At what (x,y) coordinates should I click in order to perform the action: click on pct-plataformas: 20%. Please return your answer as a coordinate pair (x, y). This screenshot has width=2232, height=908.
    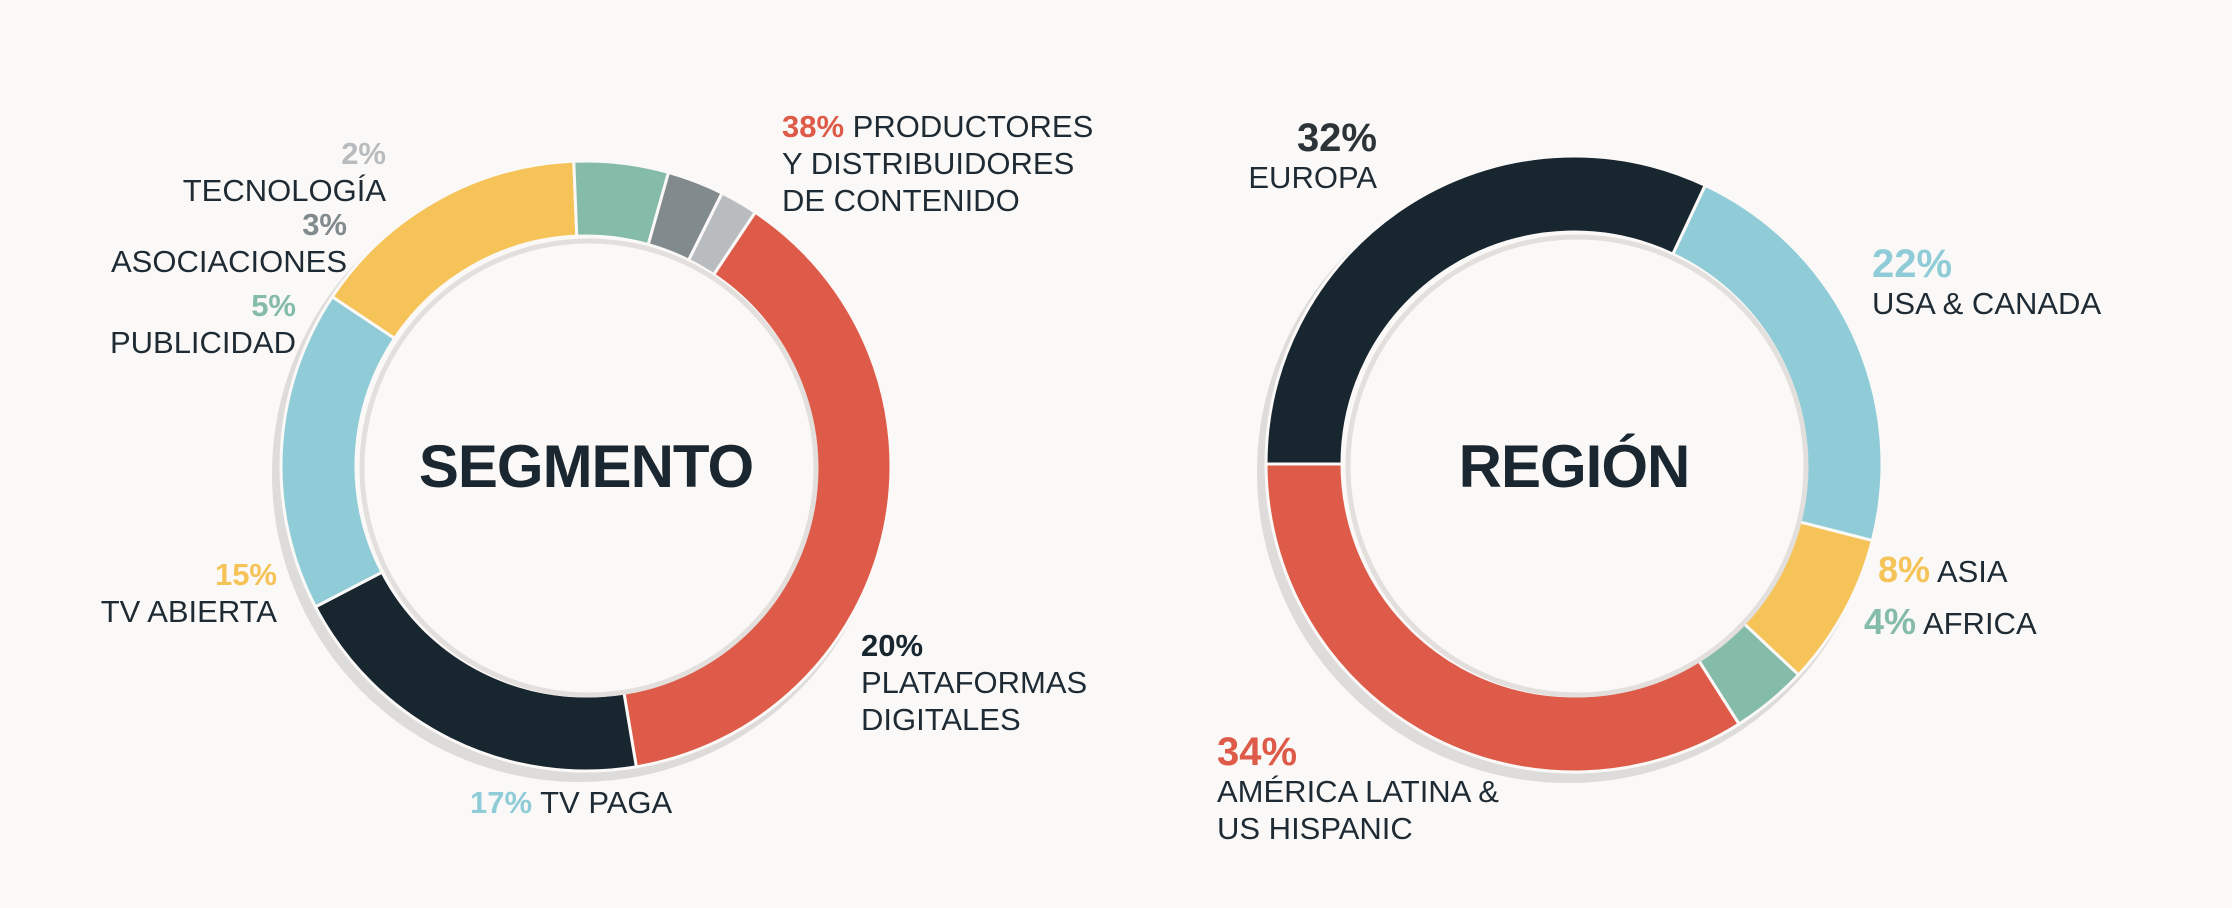
    Looking at the image, I should click on (892, 645).